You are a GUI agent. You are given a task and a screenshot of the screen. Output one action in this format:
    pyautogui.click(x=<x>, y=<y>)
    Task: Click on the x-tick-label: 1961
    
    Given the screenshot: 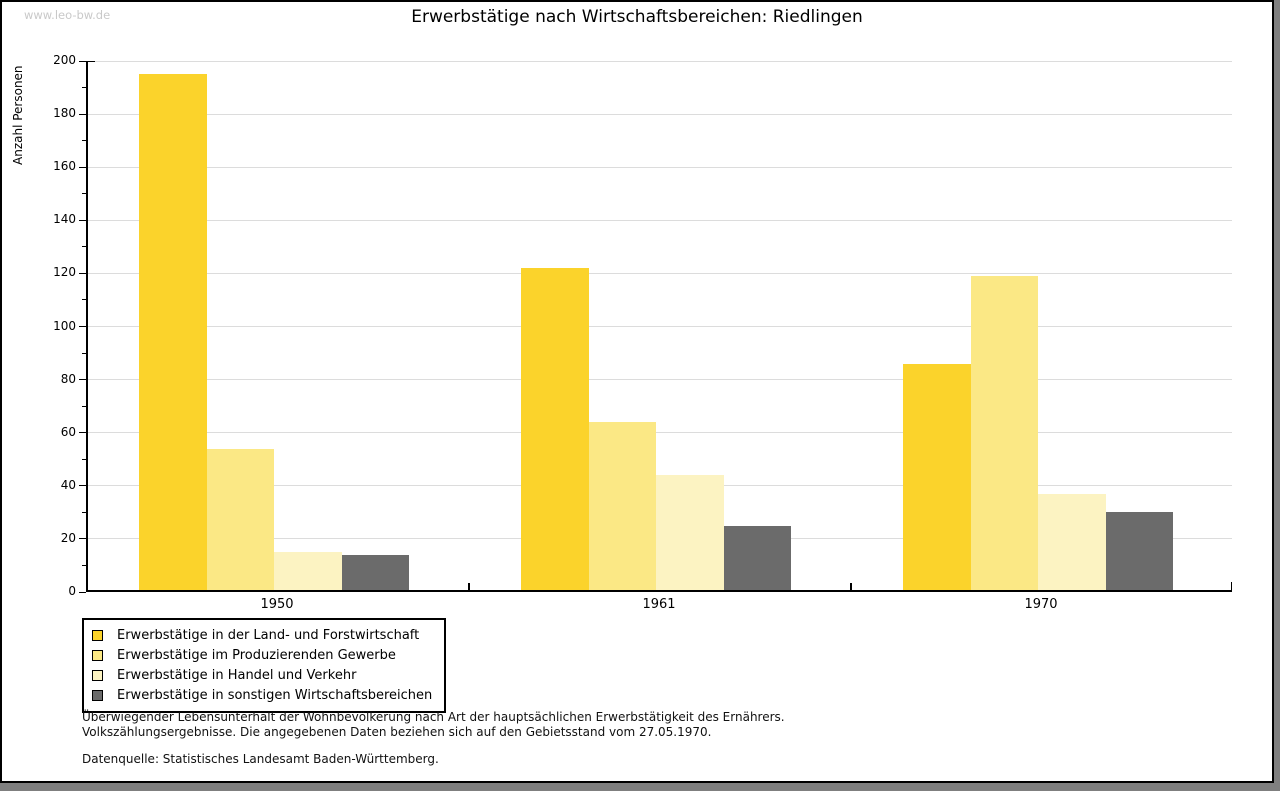 What is the action you would take?
    pyautogui.click(x=659, y=604)
    